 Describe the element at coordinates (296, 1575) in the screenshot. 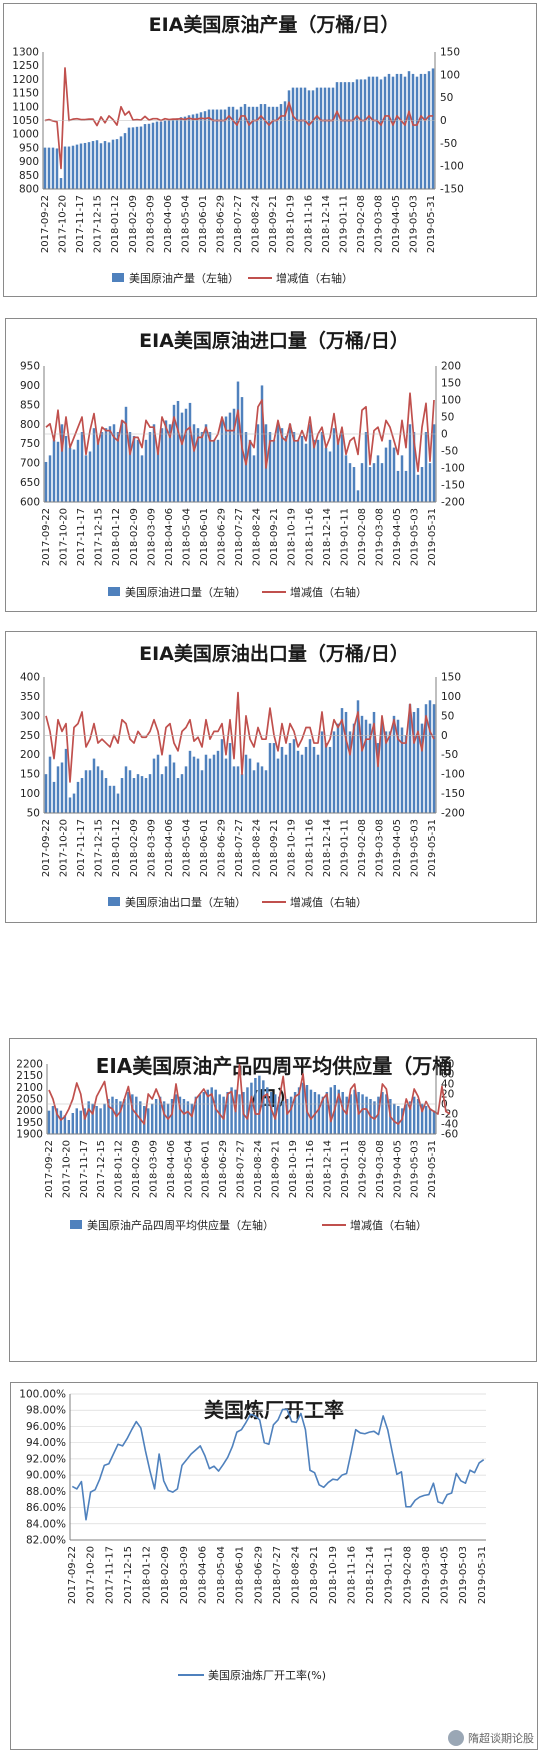

I see `x-tick-label: 2018-08-24` at that location.